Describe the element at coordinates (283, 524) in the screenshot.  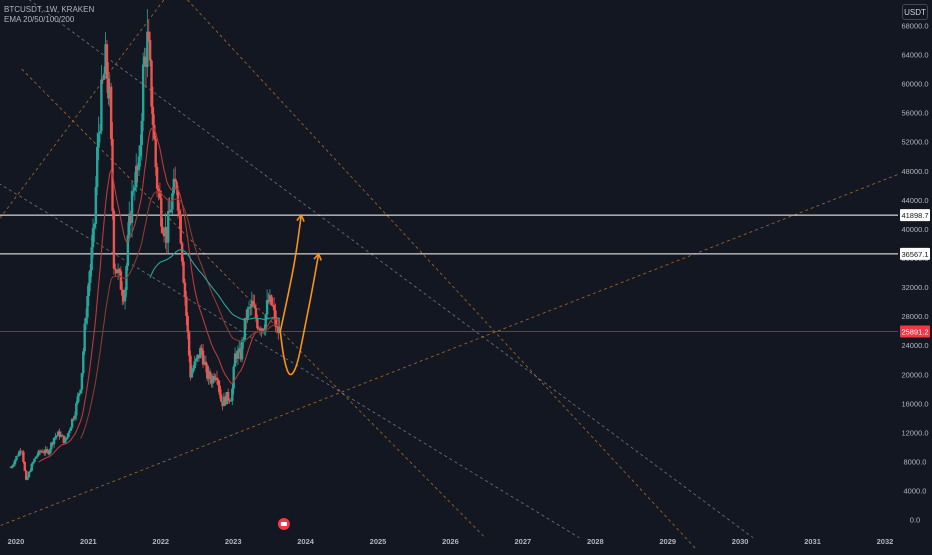
I see `event-marker` at that location.